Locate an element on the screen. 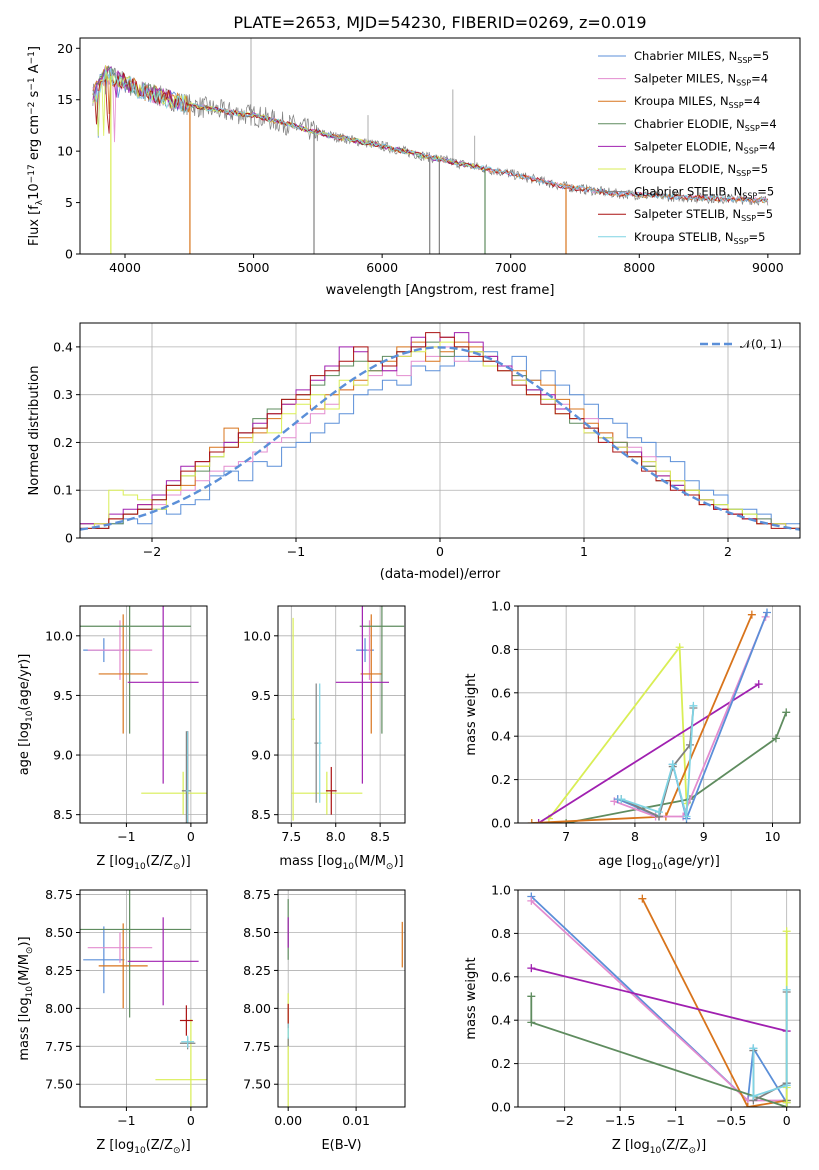 The height and width of the screenshot is (1170, 819). label-text: Chabrier STELIB, N is located at coordinates (688, 192).